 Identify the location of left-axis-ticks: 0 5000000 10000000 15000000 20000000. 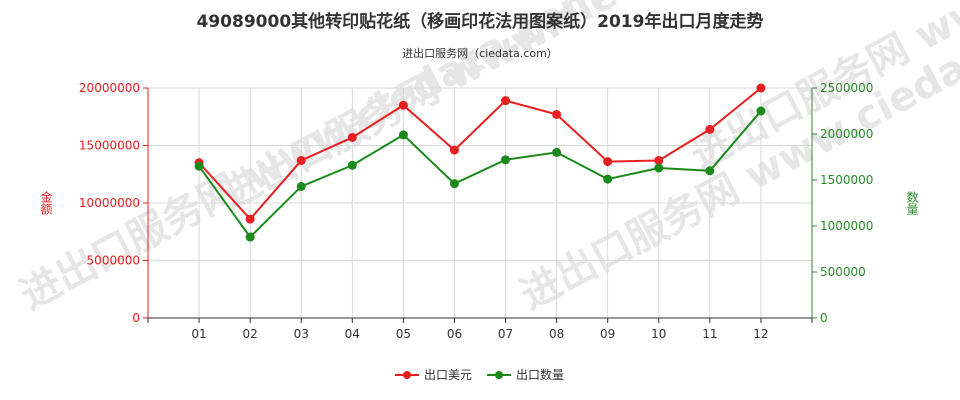
(113, 203).